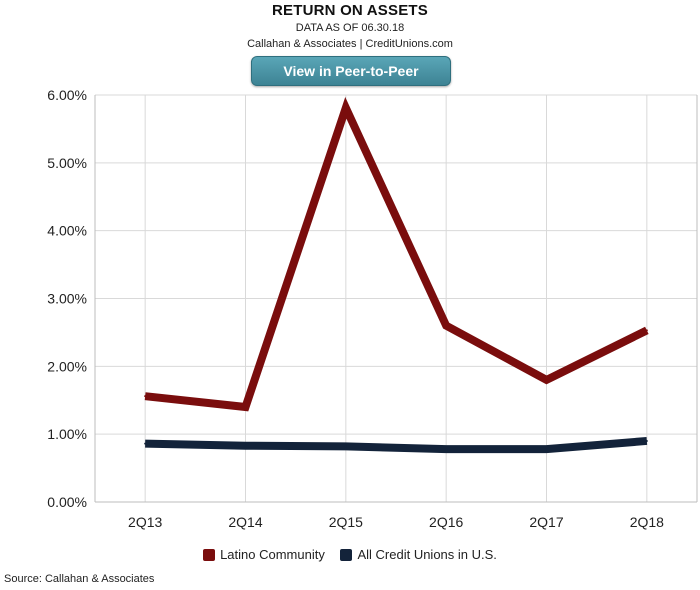 This screenshot has width=700, height=590. I want to click on y-tick-label: 6.00%, so click(67, 95).